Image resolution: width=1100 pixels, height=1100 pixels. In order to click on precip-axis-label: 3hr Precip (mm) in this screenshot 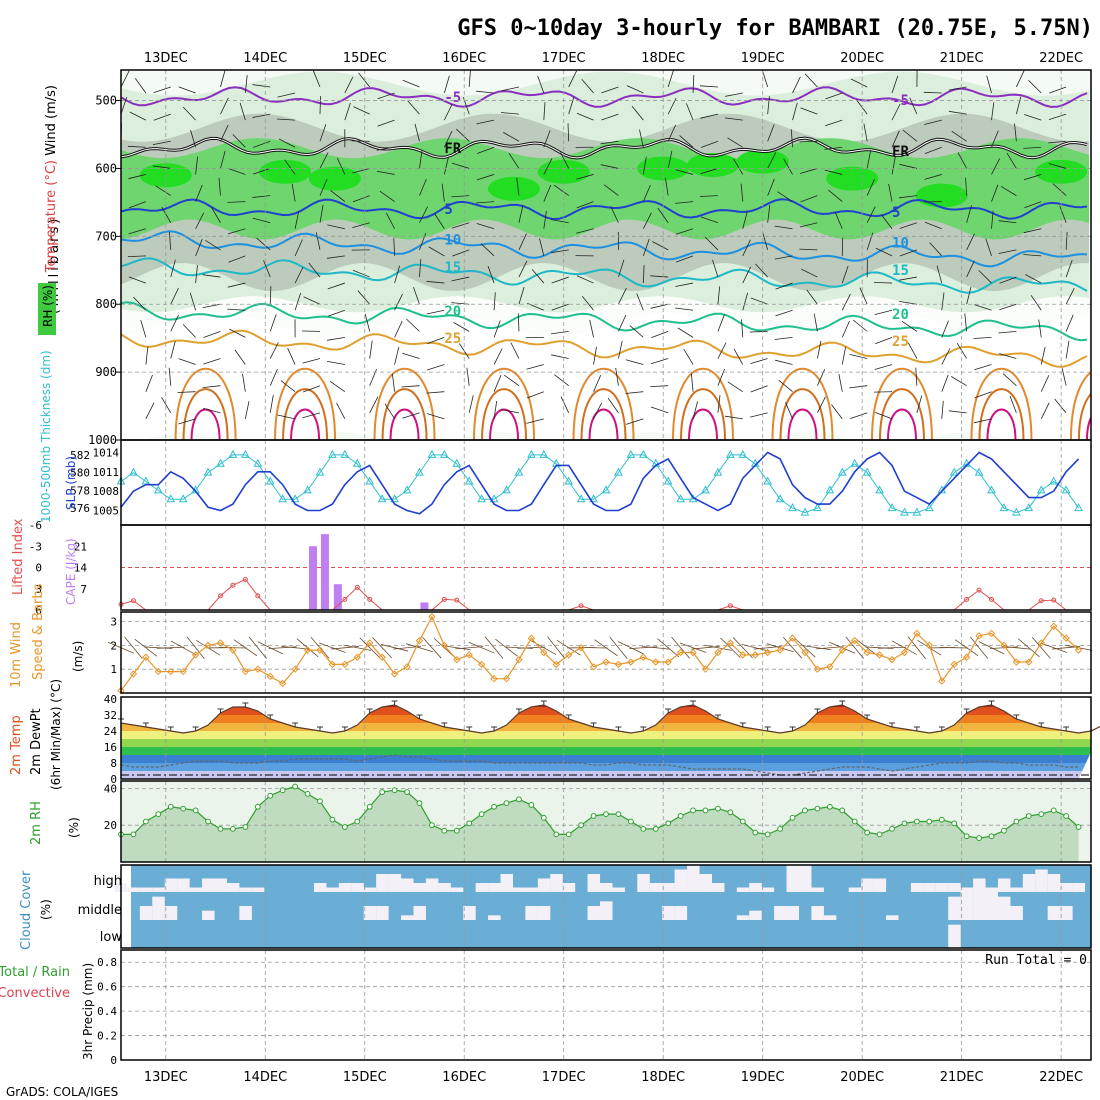, I will do `click(88, 1011)`.